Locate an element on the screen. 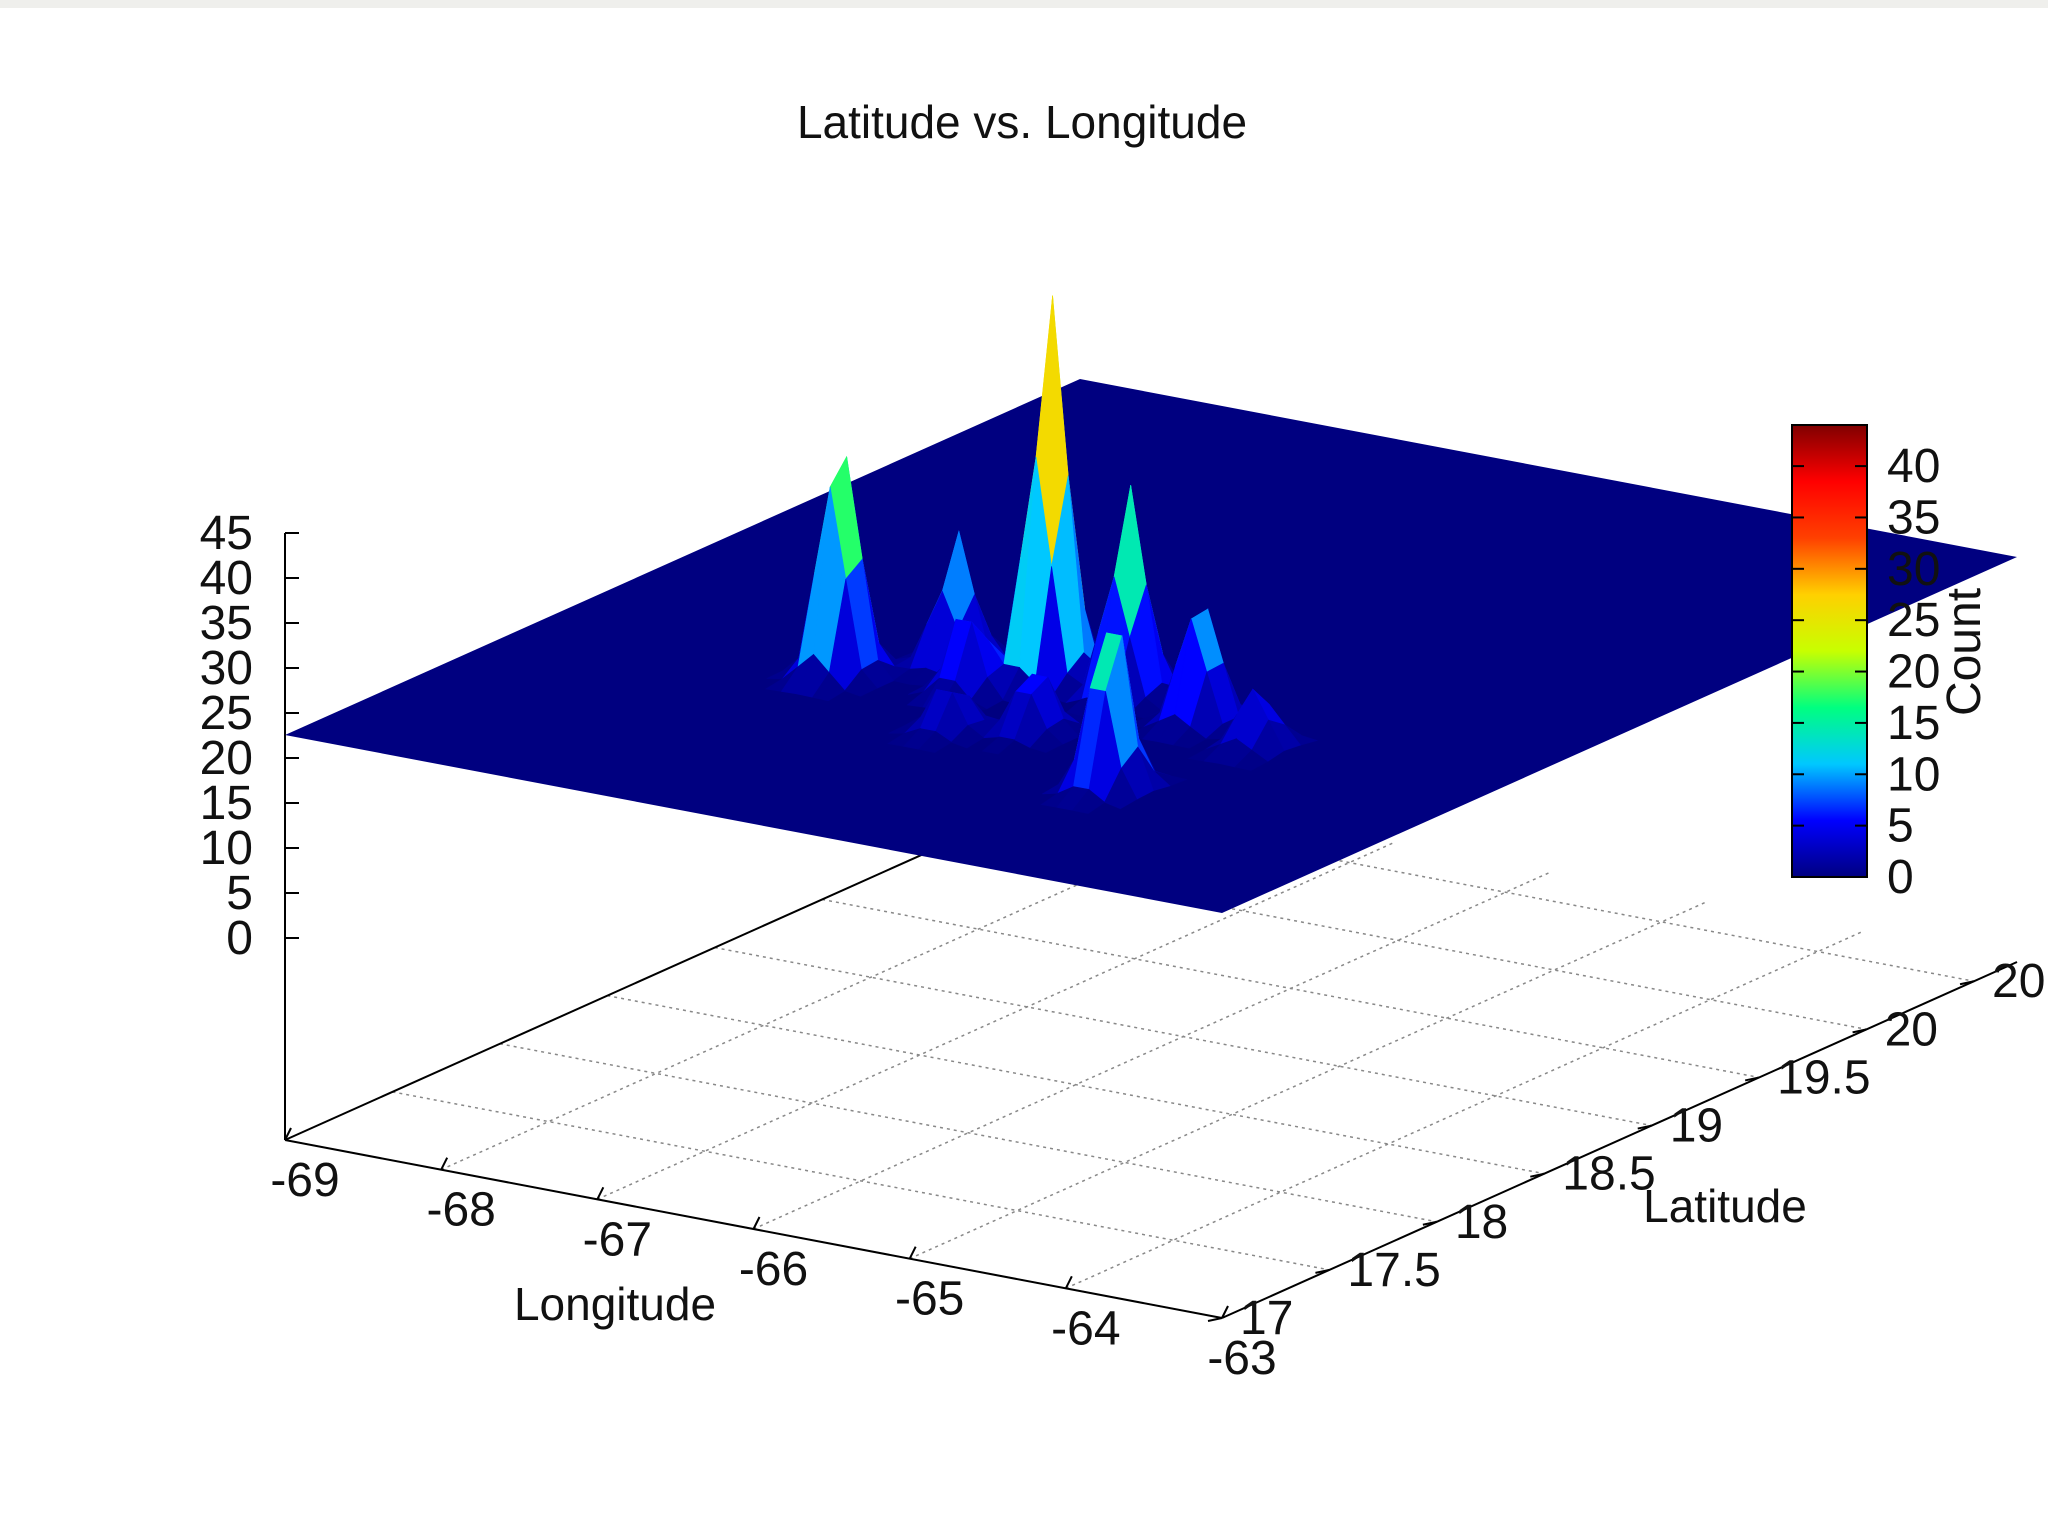 The width and height of the screenshot is (2048, 1536). y-tick-label: 20 is located at coordinates (1911, 1029).